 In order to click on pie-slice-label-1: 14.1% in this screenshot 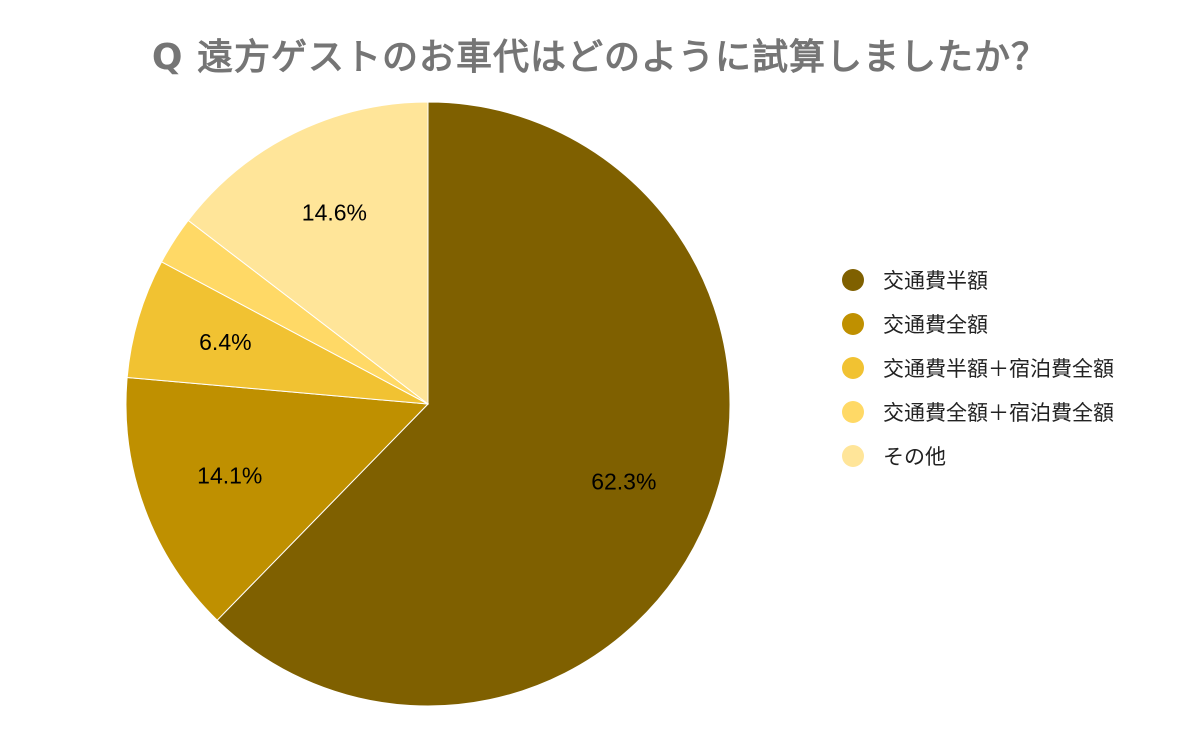, I will do `click(229, 476)`.